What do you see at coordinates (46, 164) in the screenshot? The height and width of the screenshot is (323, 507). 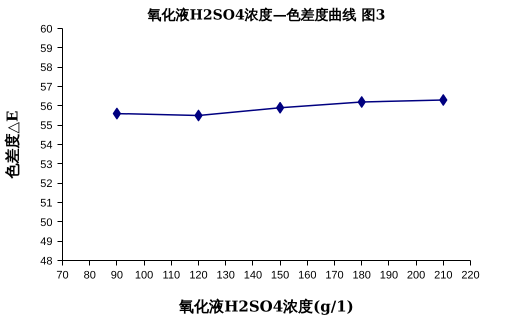 I see `y-tick-label: 53` at bounding box center [46, 164].